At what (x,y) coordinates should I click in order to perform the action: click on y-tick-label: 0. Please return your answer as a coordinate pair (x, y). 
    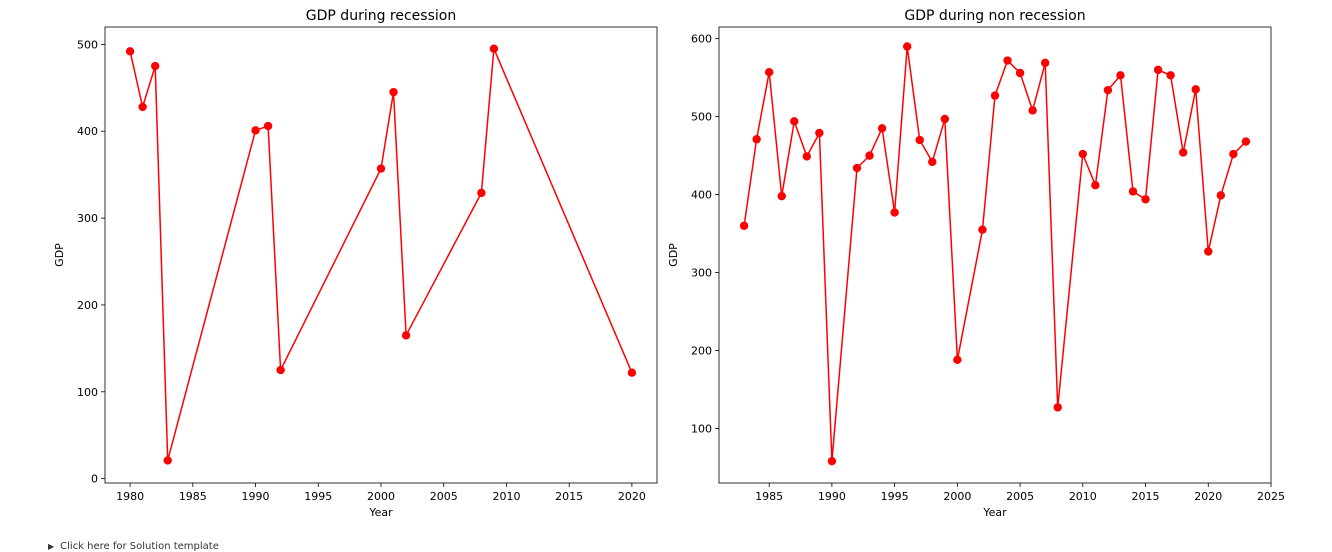
    Looking at the image, I should click on (94, 479).